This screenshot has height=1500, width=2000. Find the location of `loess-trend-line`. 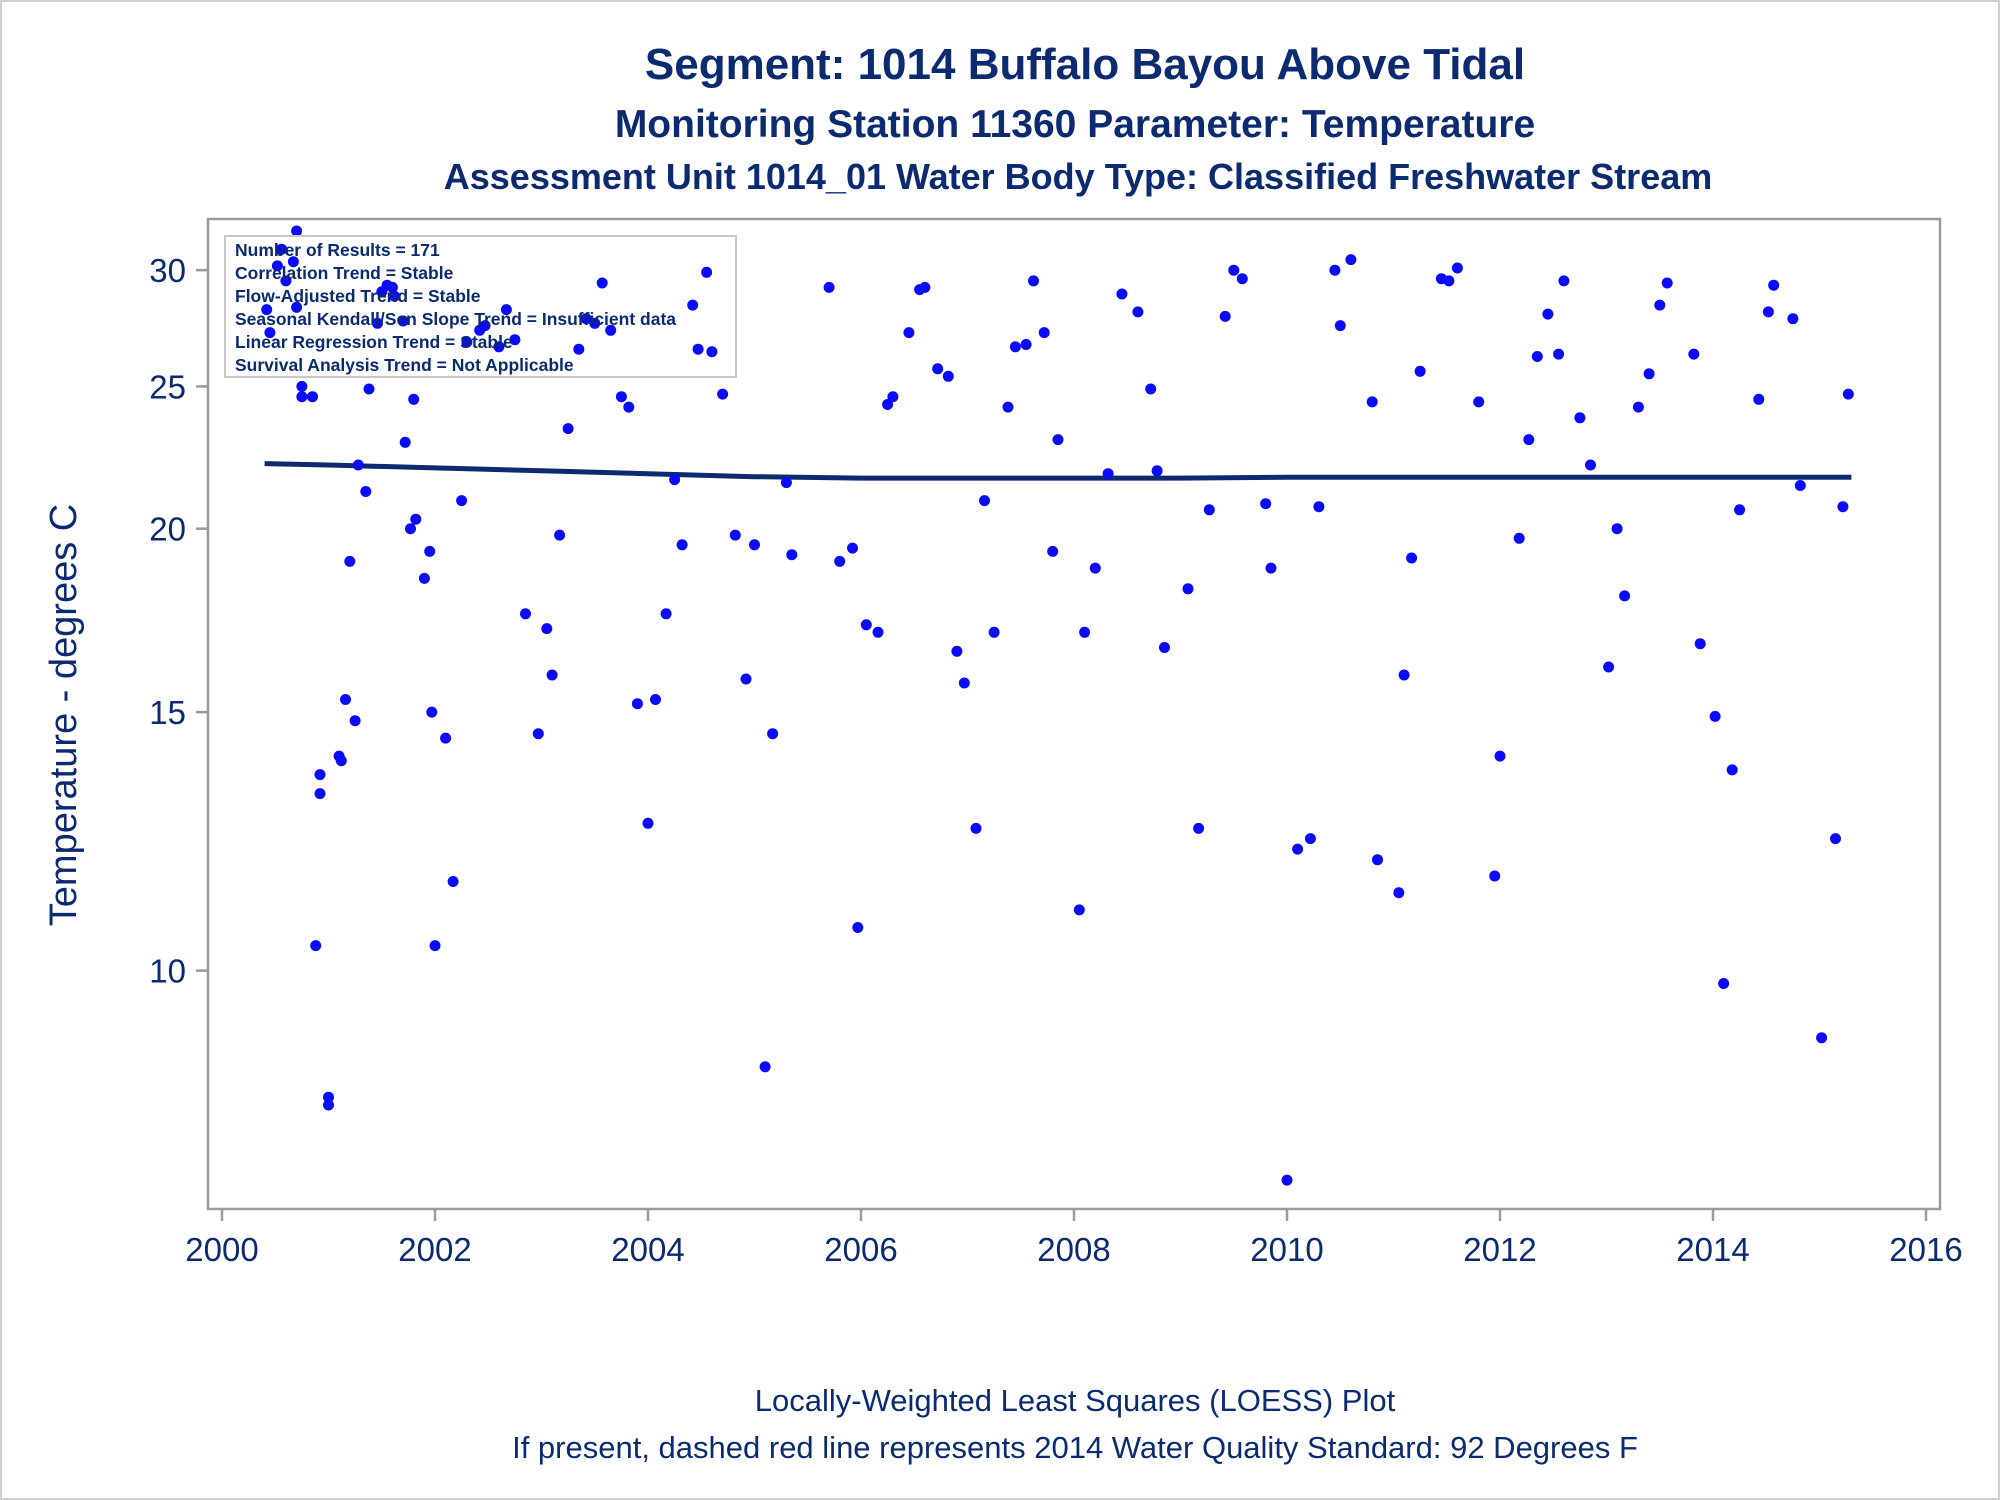

loess-trend-line is located at coordinates (1058, 471).